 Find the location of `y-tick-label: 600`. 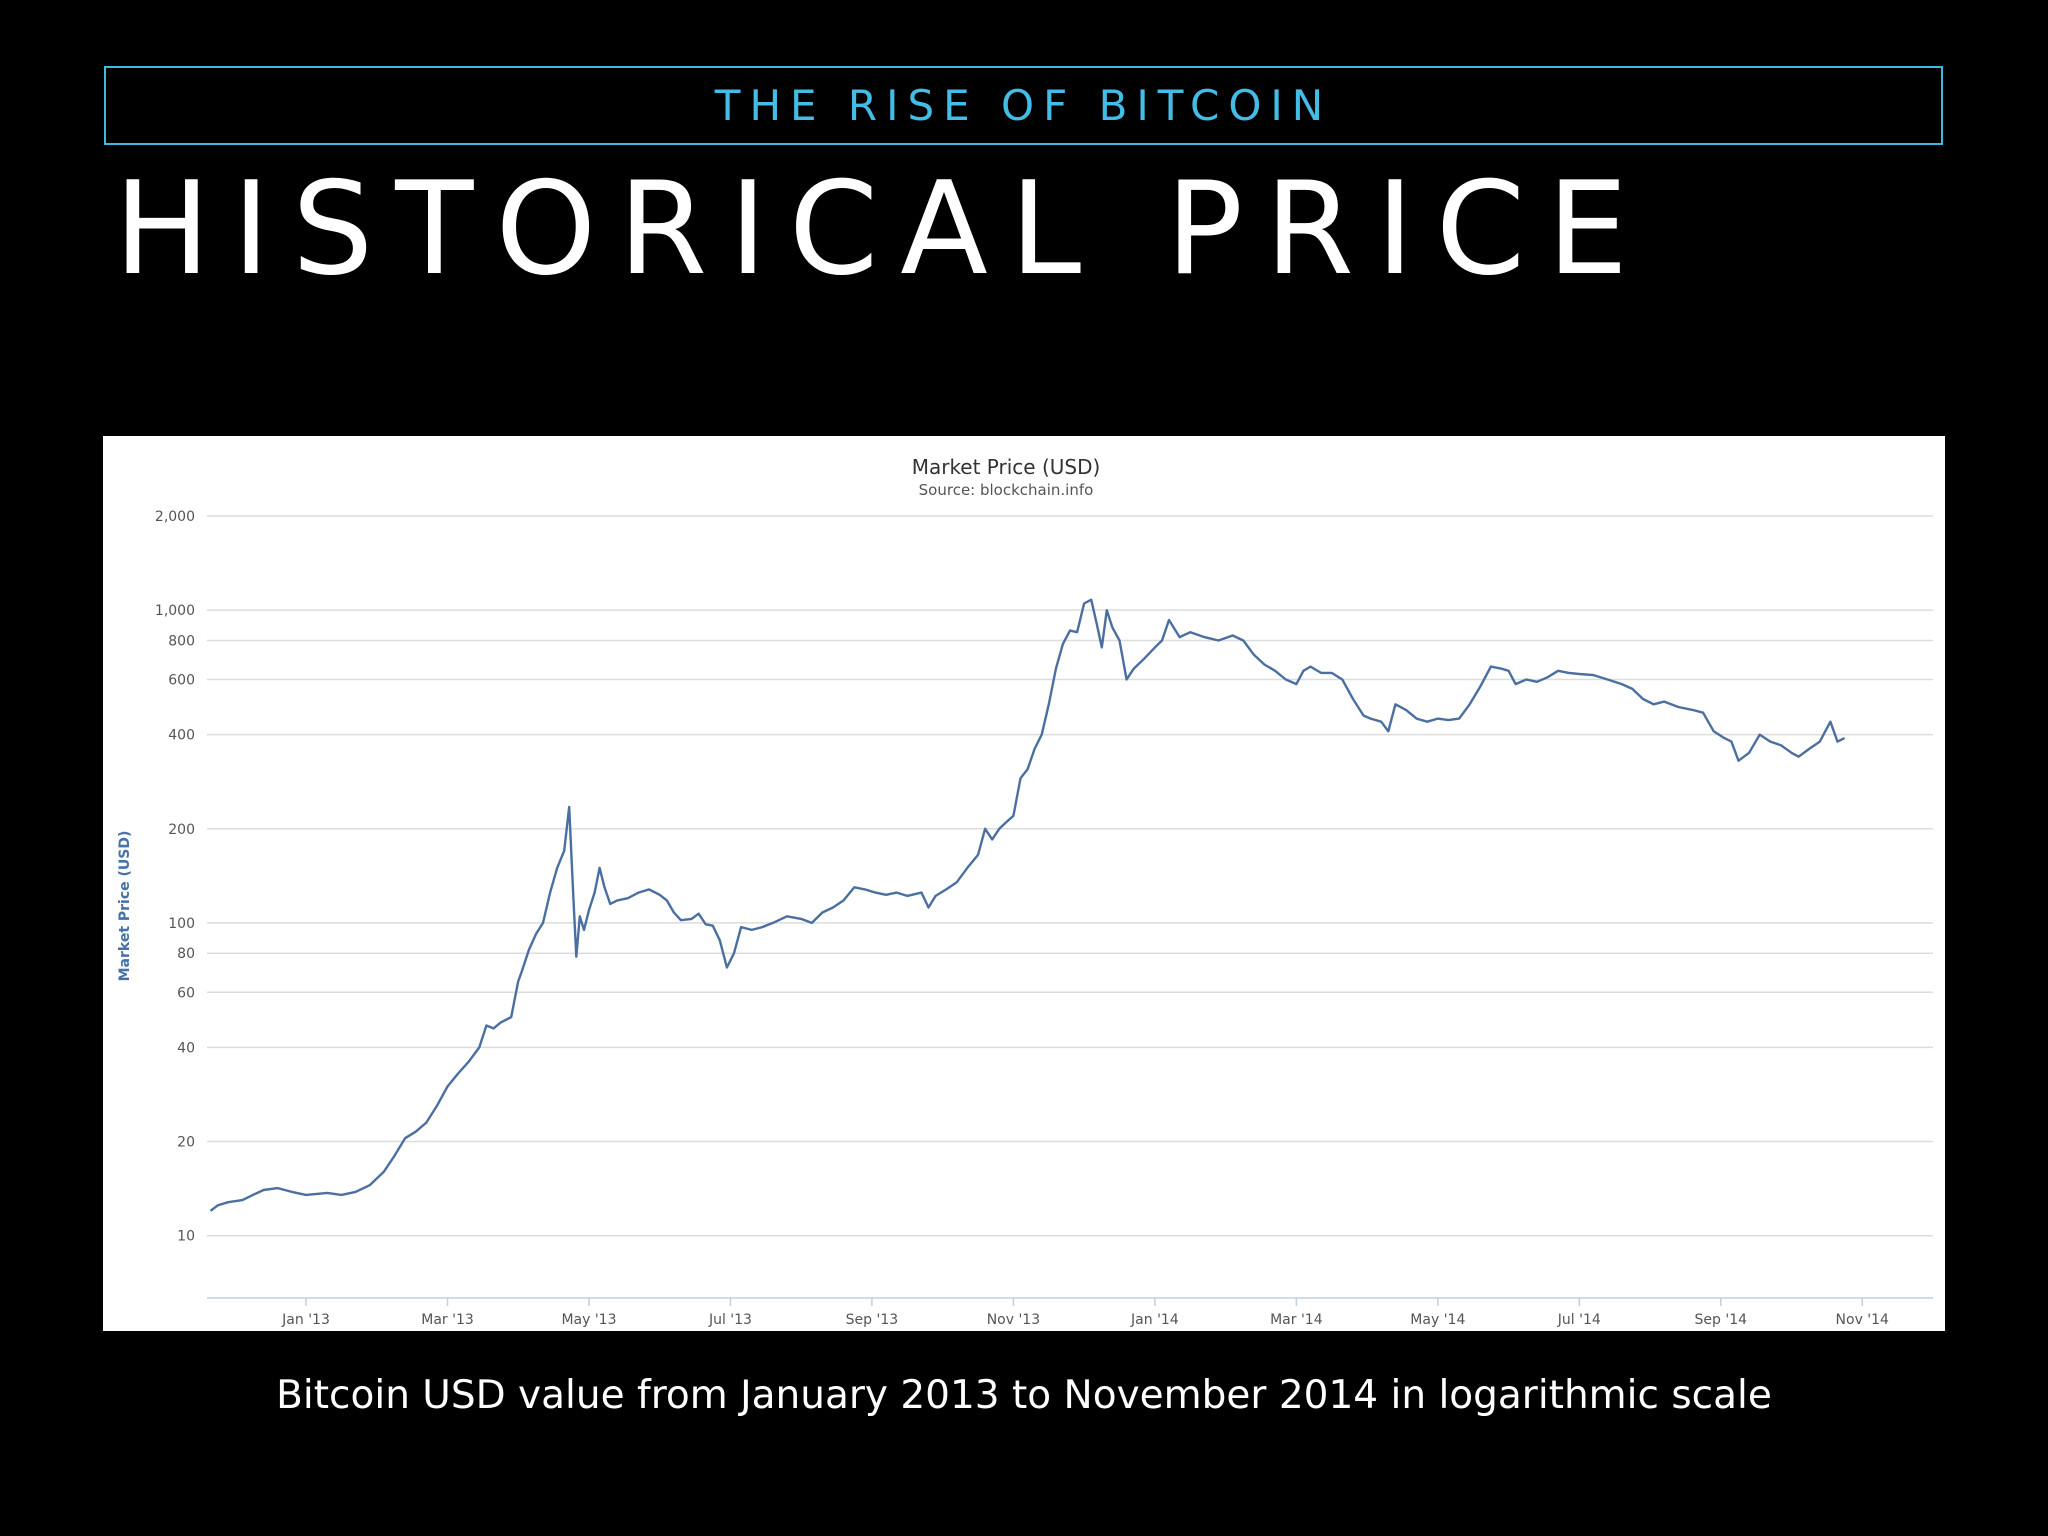

y-tick-label: 600 is located at coordinates (181, 681).